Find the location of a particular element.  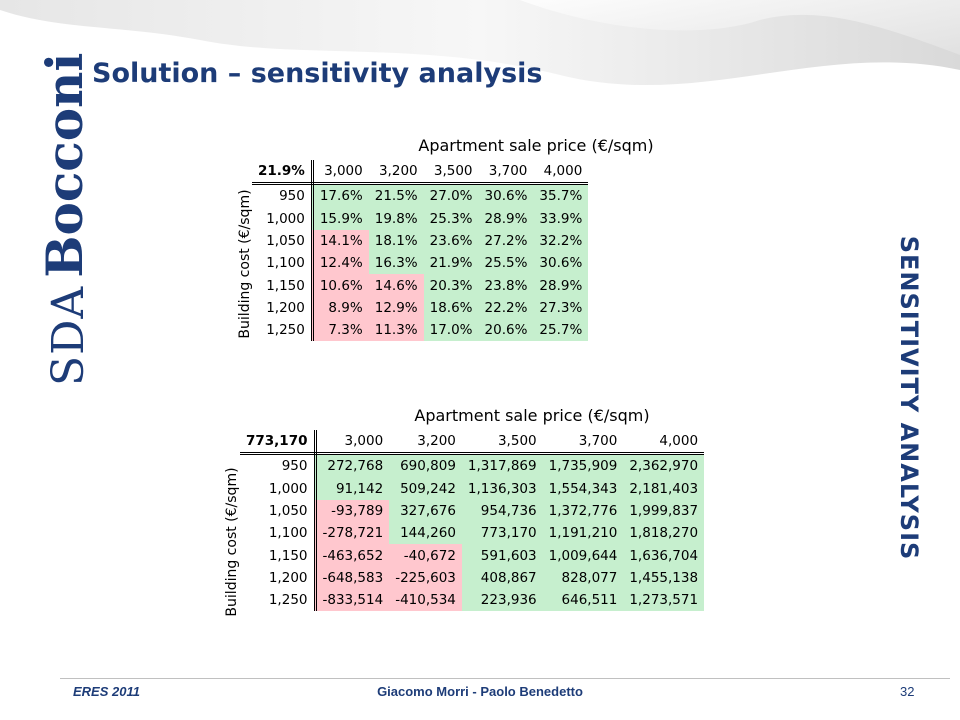

table-cell: -648,583 is located at coordinates (352, 578).